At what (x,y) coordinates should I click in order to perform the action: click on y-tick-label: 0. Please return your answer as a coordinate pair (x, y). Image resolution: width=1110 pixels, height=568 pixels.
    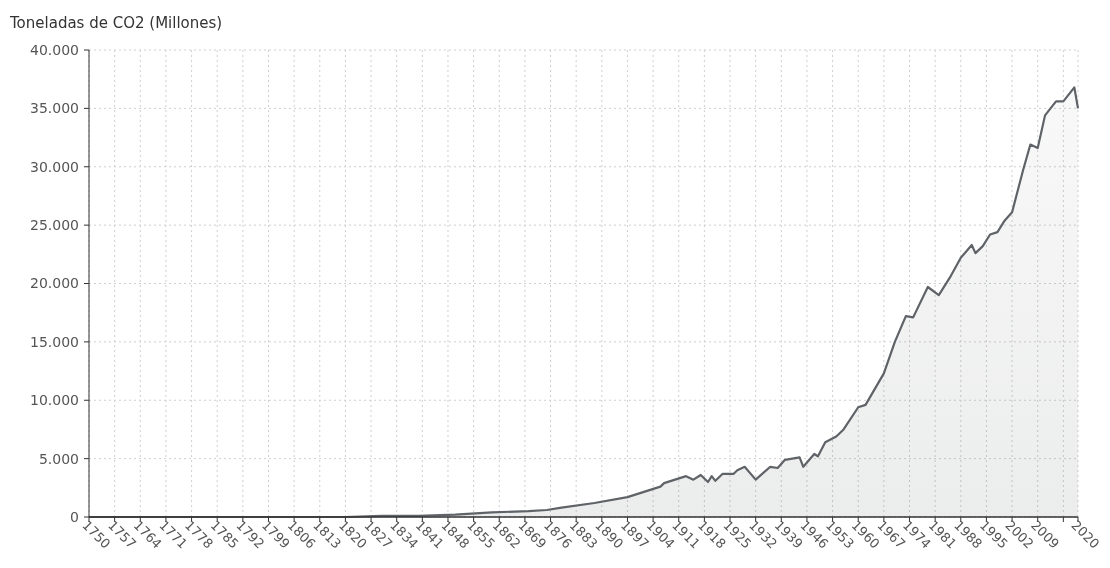
    Looking at the image, I should click on (74, 516).